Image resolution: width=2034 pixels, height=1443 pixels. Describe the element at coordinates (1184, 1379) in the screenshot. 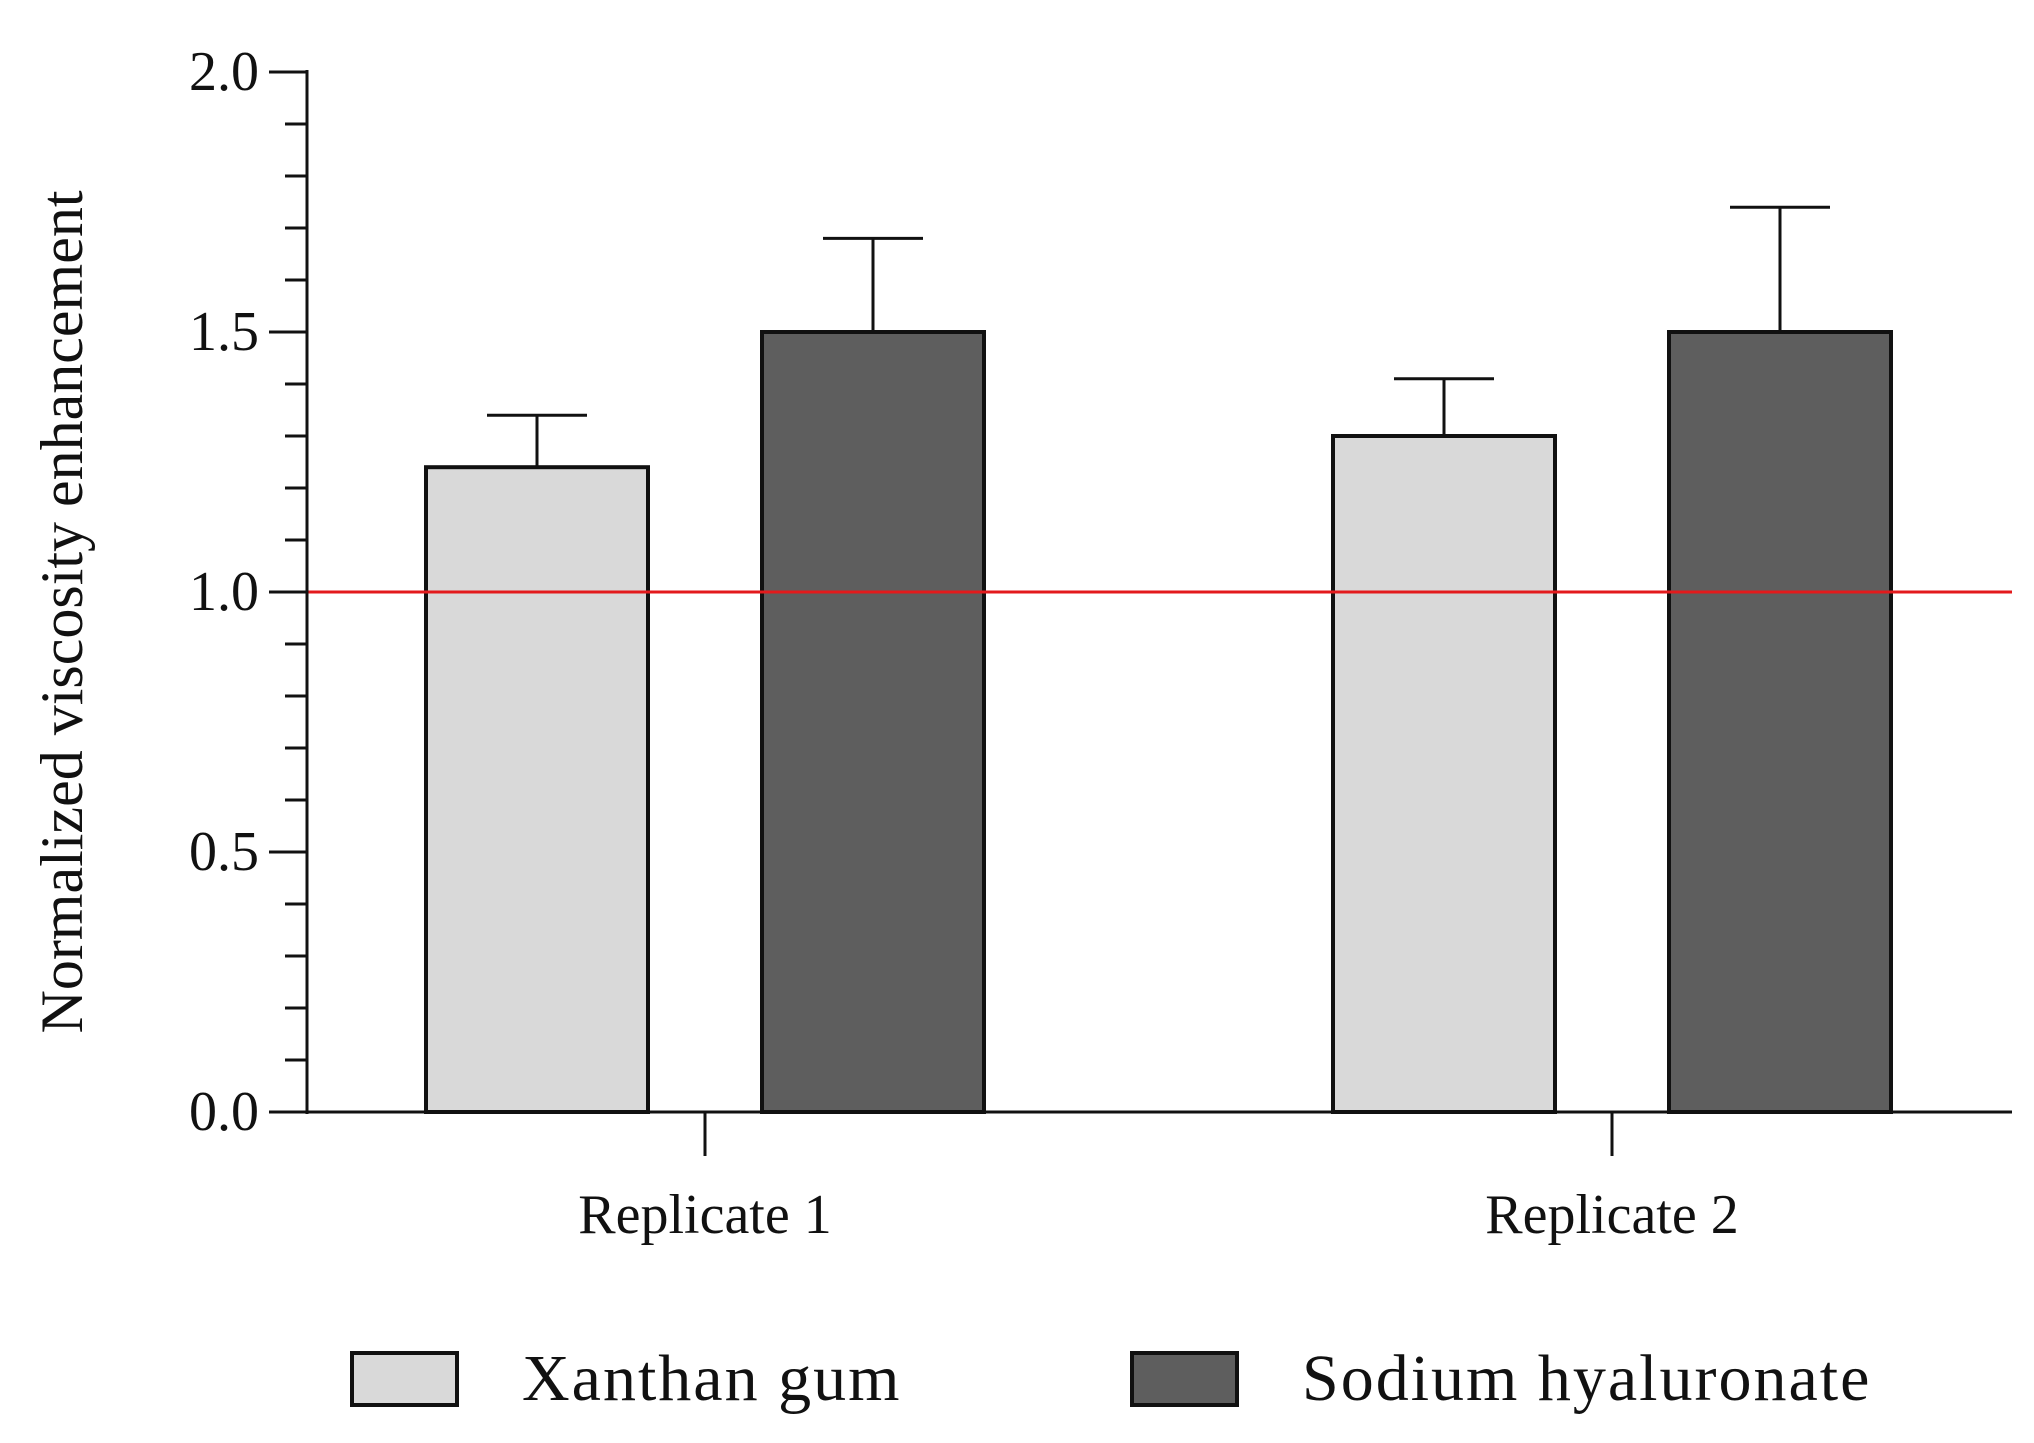

I see `legend-swatch-sodium-hyaluronate` at that location.